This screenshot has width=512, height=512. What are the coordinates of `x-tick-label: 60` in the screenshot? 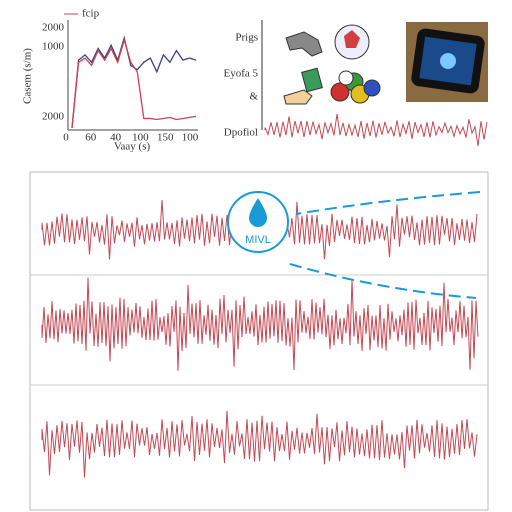 It's located at (91, 138).